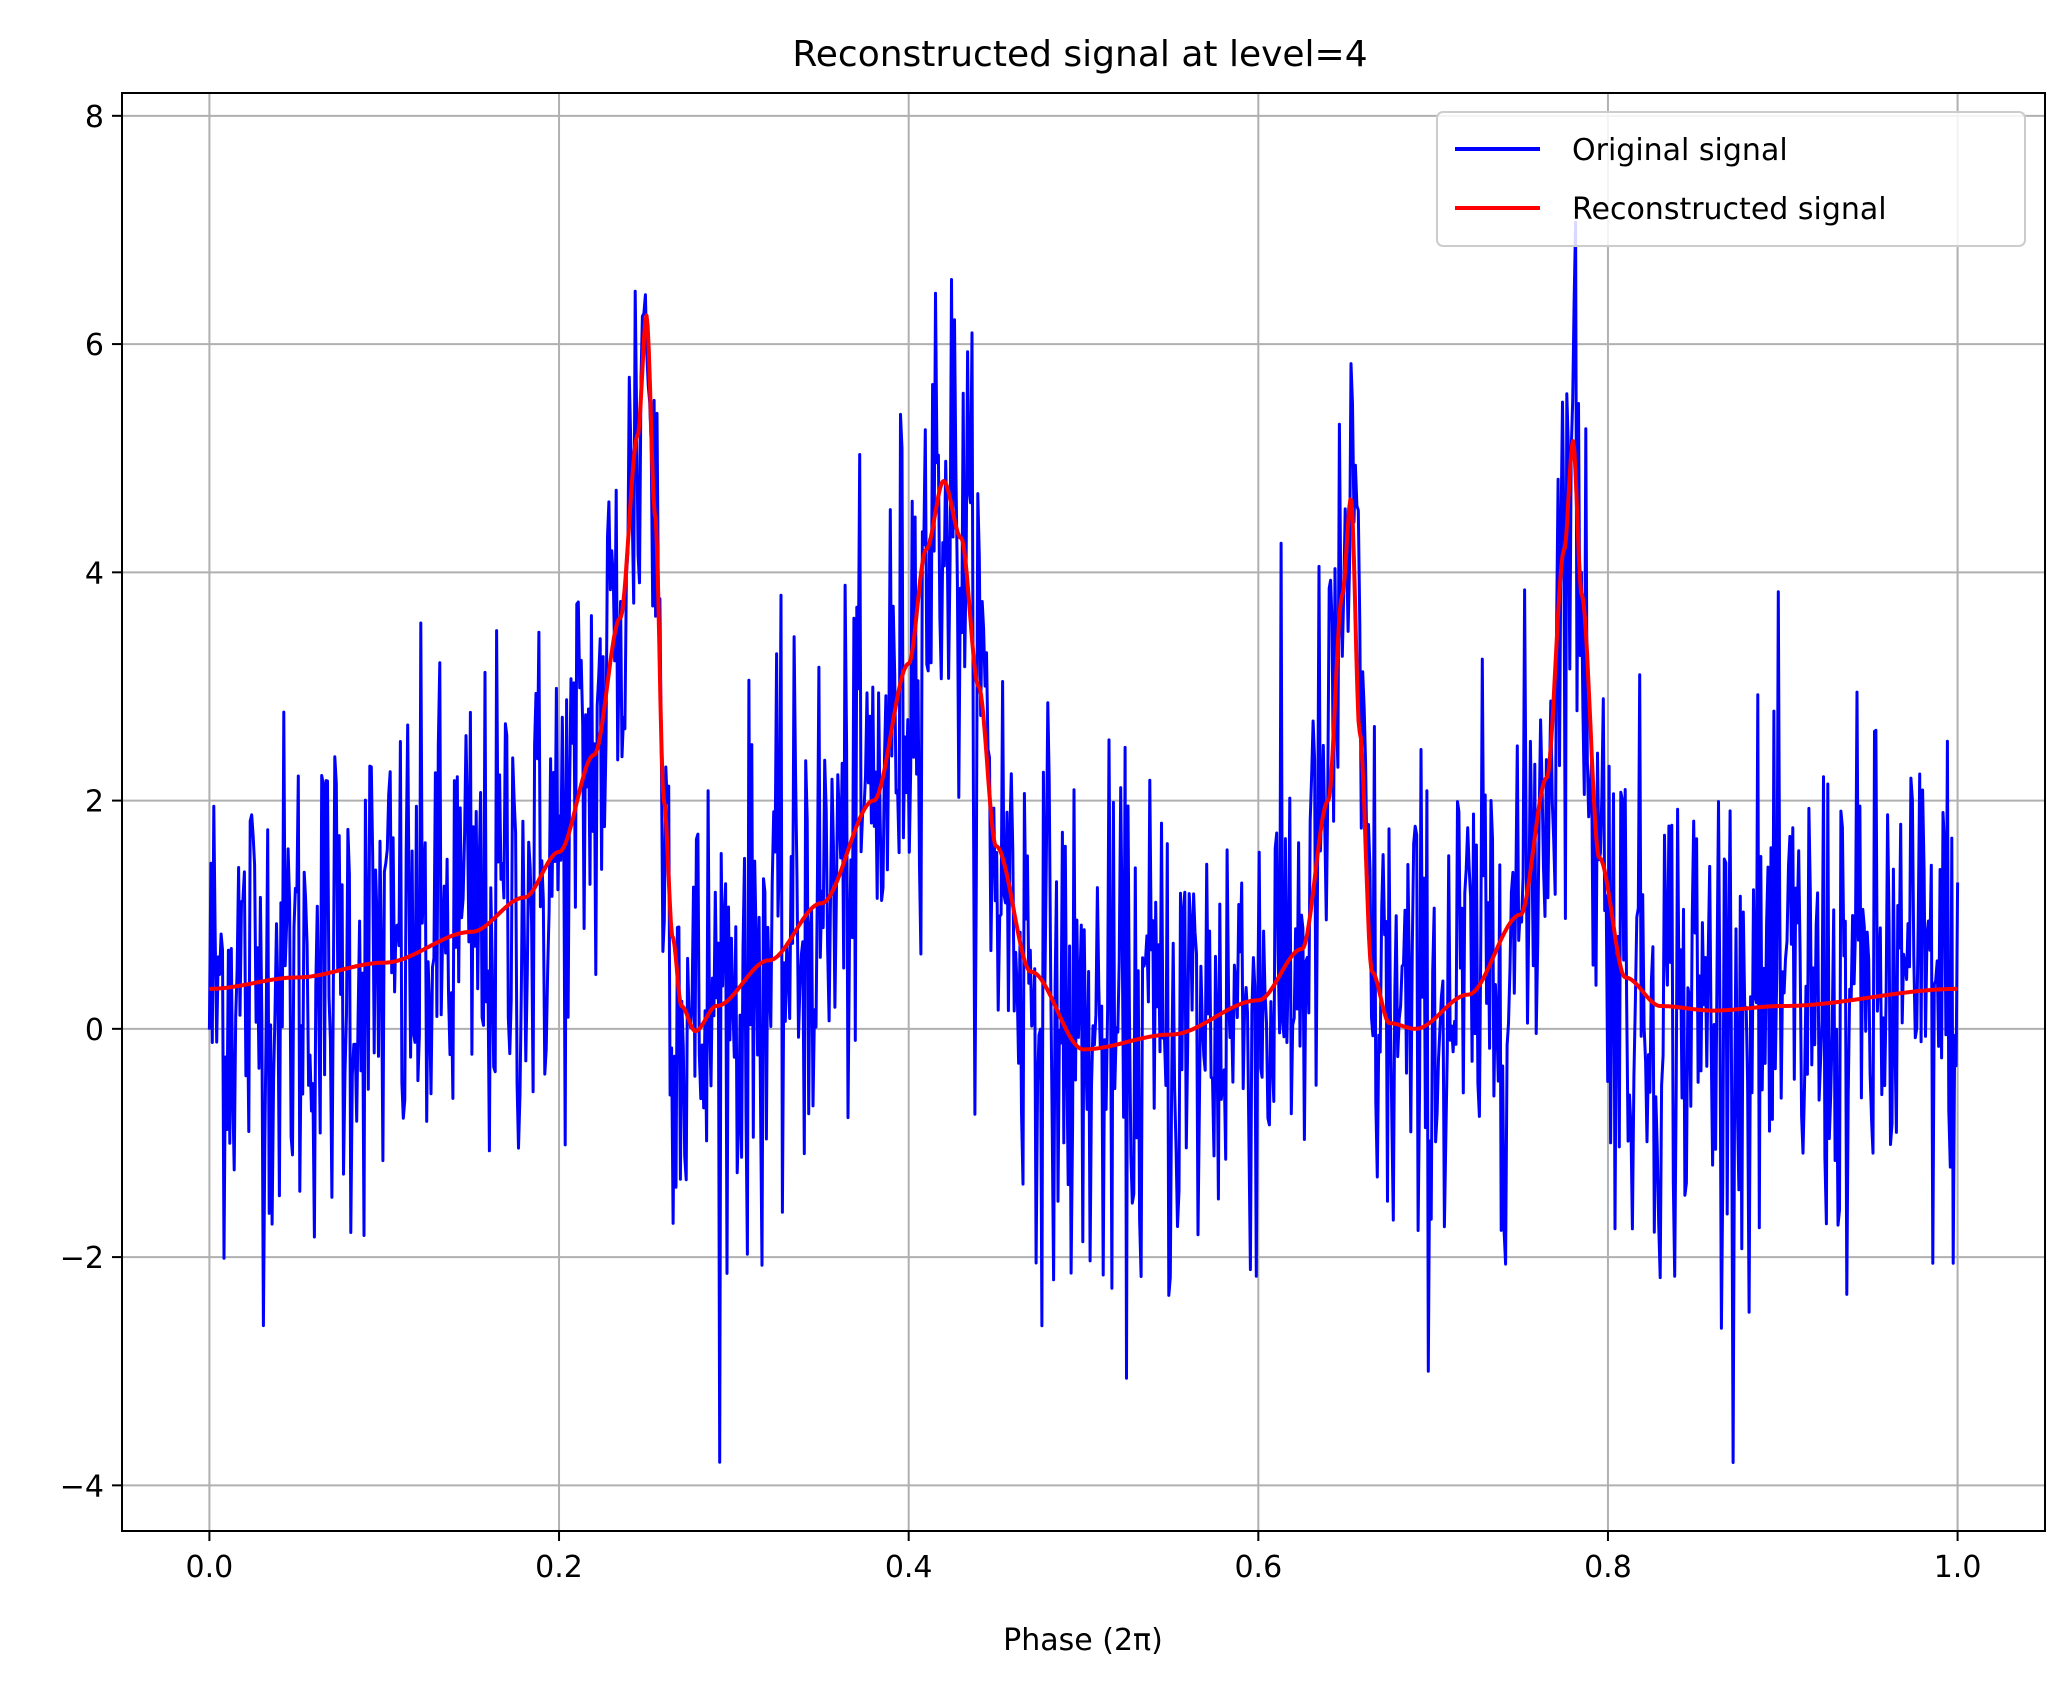 The height and width of the screenshot is (1688, 2070). Describe the element at coordinates (1083, 1640) in the screenshot. I see `x-axis-label: Phase (2π)` at that location.